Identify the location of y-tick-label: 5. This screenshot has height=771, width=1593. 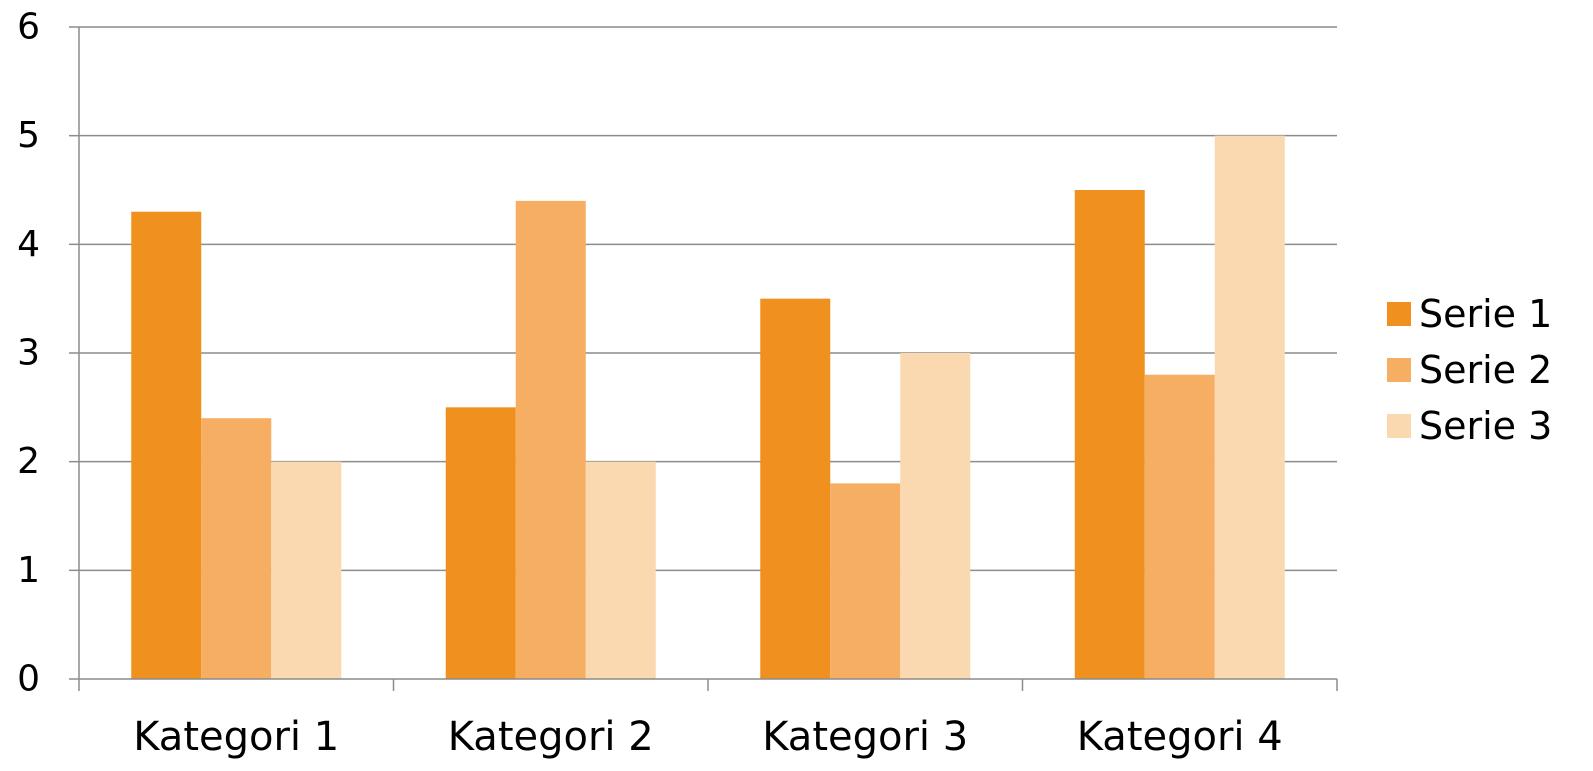
(28, 135).